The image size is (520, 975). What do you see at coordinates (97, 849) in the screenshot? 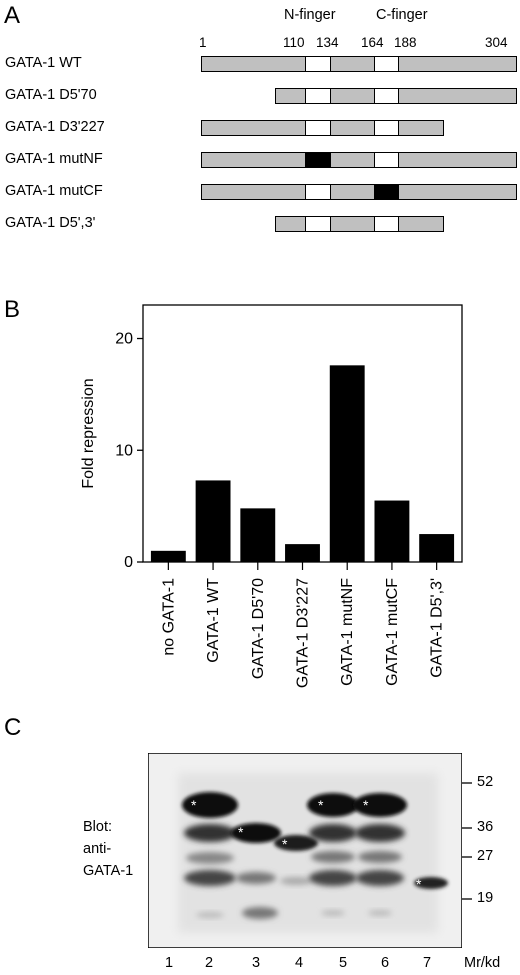
I see `blot-label-line-2: anti-` at bounding box center [97, 849].